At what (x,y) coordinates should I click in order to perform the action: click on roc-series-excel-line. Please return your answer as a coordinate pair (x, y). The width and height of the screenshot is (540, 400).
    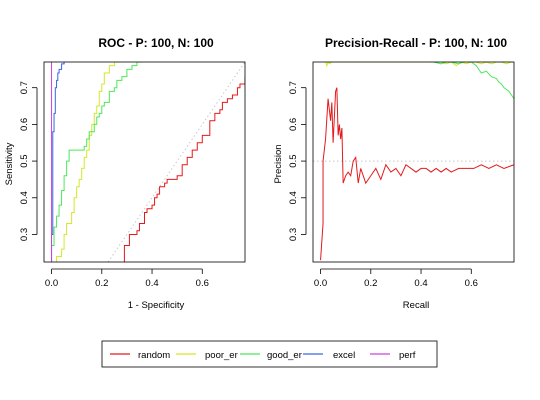
    Looking at the image, I should click on (58, 162).